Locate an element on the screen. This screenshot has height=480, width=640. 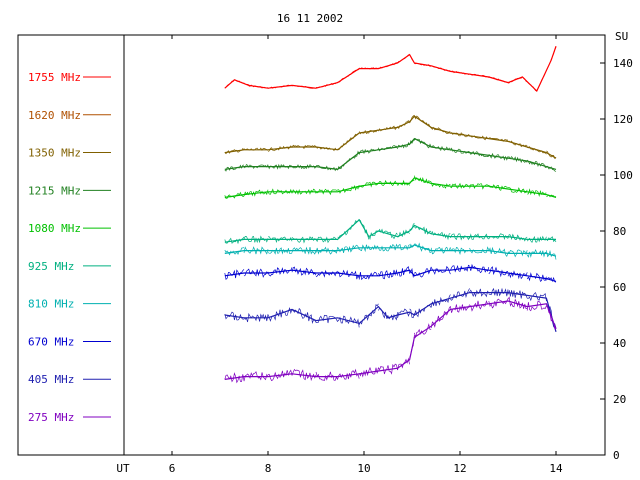
y-tick-label: 40 is located at coordinates (619, 343).